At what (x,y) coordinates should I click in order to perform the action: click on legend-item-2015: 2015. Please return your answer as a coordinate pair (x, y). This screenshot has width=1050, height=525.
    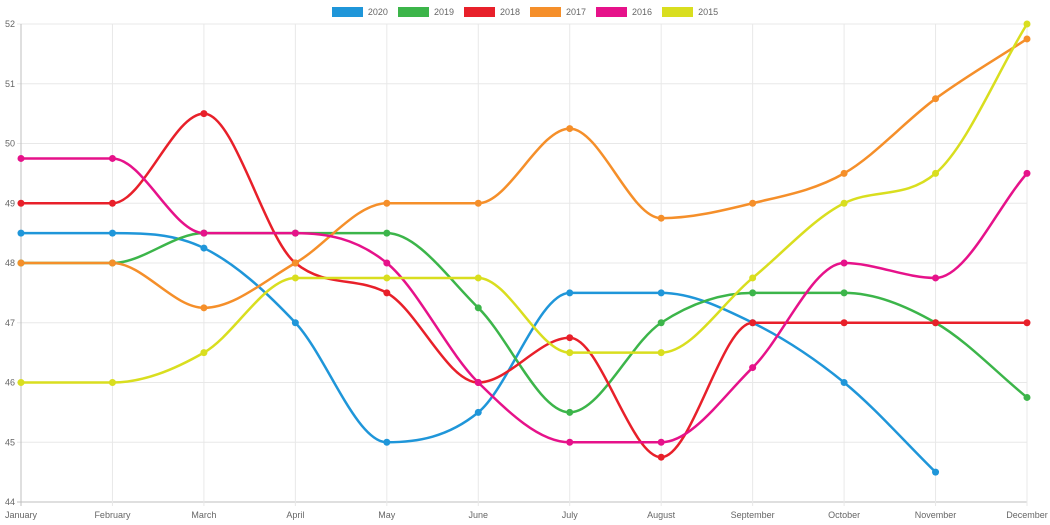
    Looking at the image, I should click on (690, 12).